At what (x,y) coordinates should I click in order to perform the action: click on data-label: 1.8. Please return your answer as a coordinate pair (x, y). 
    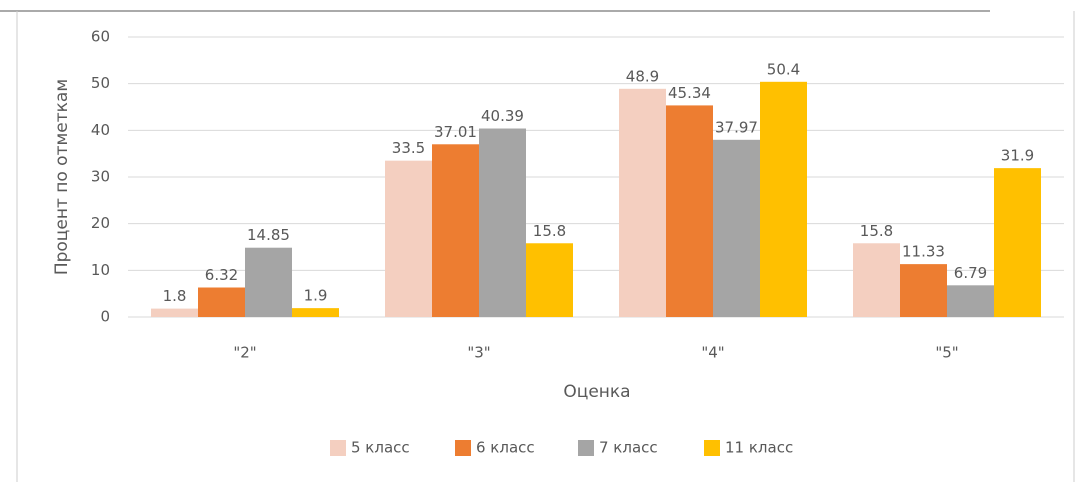
    Looking at the image, I should click on (175, 296).